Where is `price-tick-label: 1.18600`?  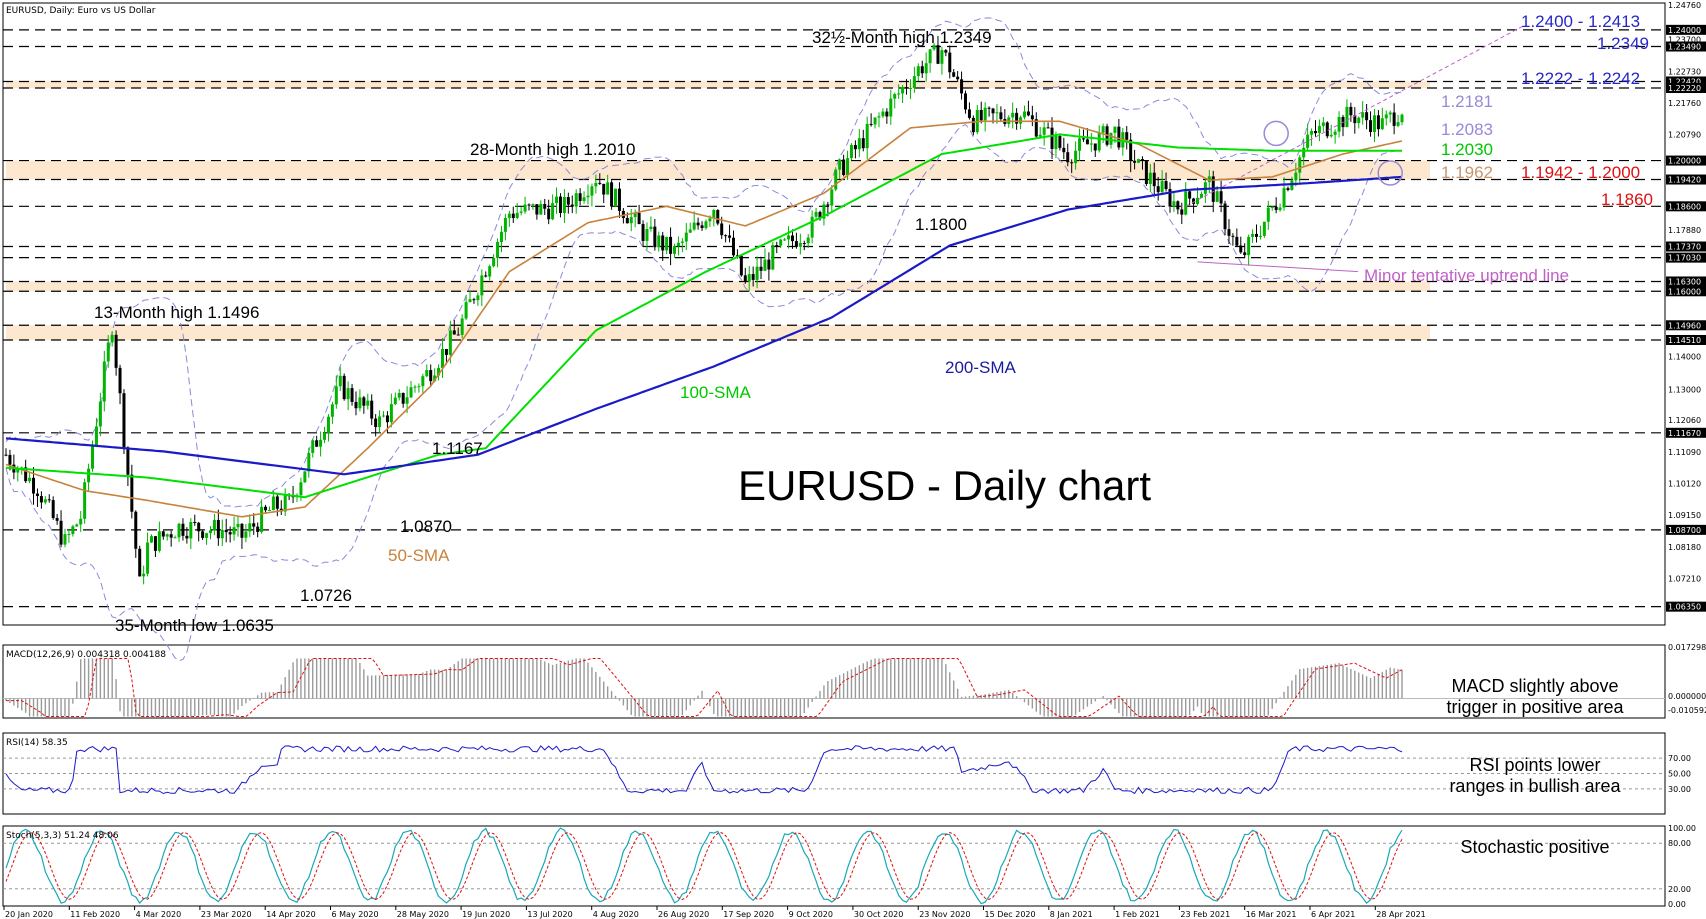
price-tick-label: 1.18600 is located at coordinates (1684, 206).